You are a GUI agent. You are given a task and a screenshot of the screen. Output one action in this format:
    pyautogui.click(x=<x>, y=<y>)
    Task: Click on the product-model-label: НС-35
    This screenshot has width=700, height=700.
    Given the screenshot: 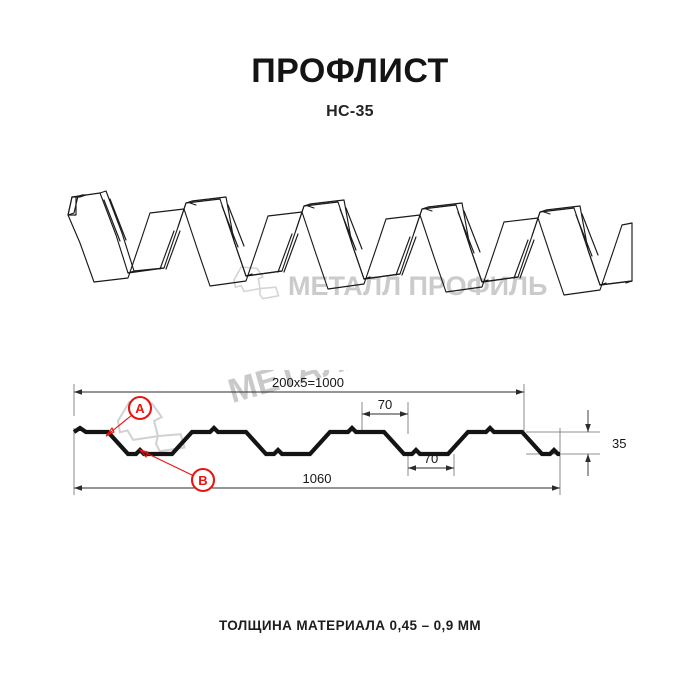 What is the action you would take?
    pyautogui.click(x=350, y=111)
    